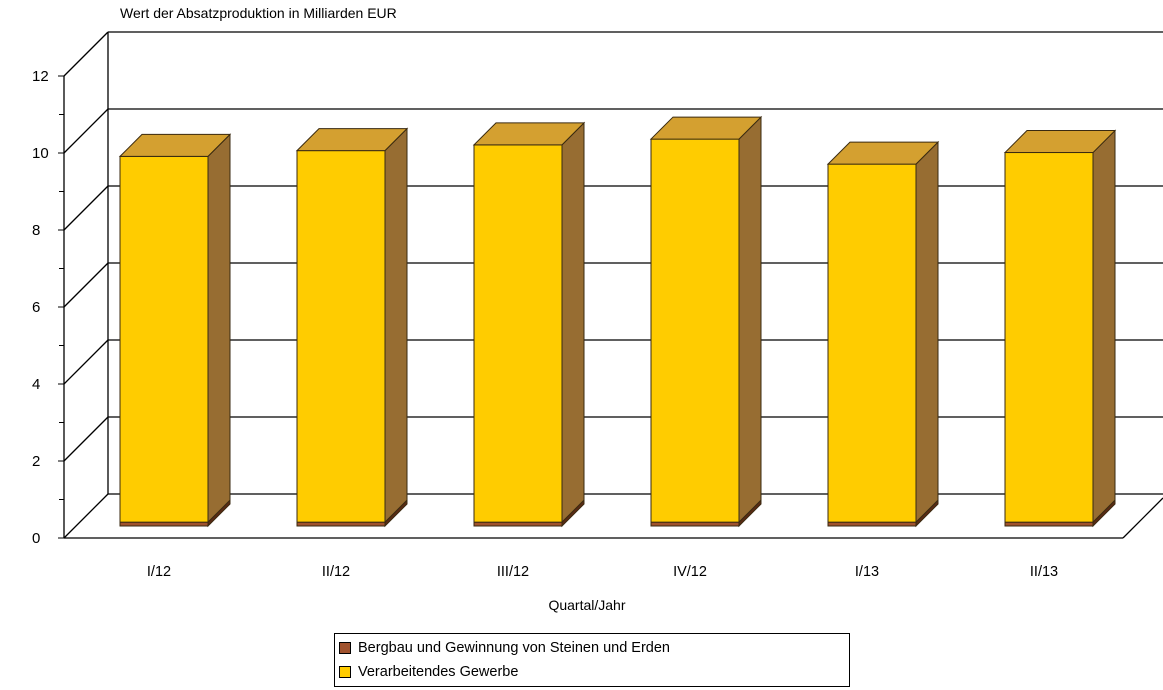 The width and height of the screenshot is (1163, 690). I want to click on x-tick-label: III/12, so click(513, 572).